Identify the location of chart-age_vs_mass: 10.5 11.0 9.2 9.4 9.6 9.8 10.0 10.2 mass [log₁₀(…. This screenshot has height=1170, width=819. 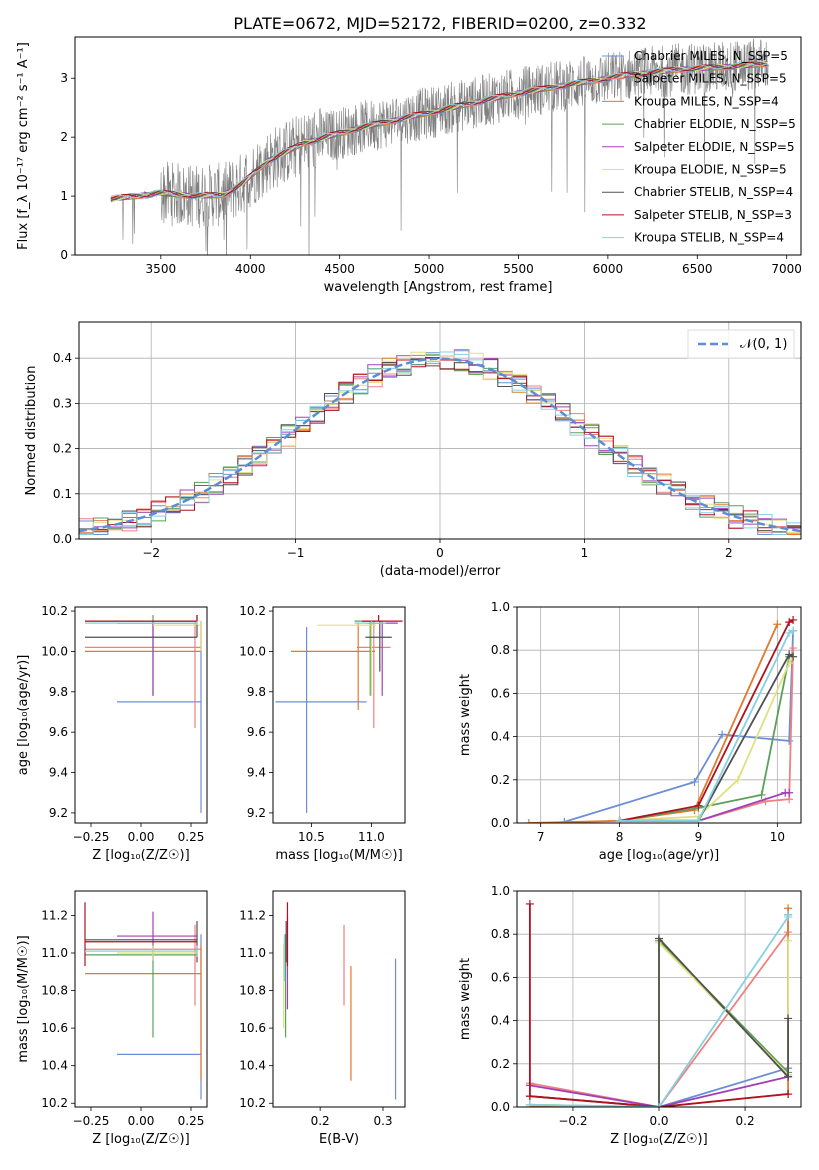
(322, 733).